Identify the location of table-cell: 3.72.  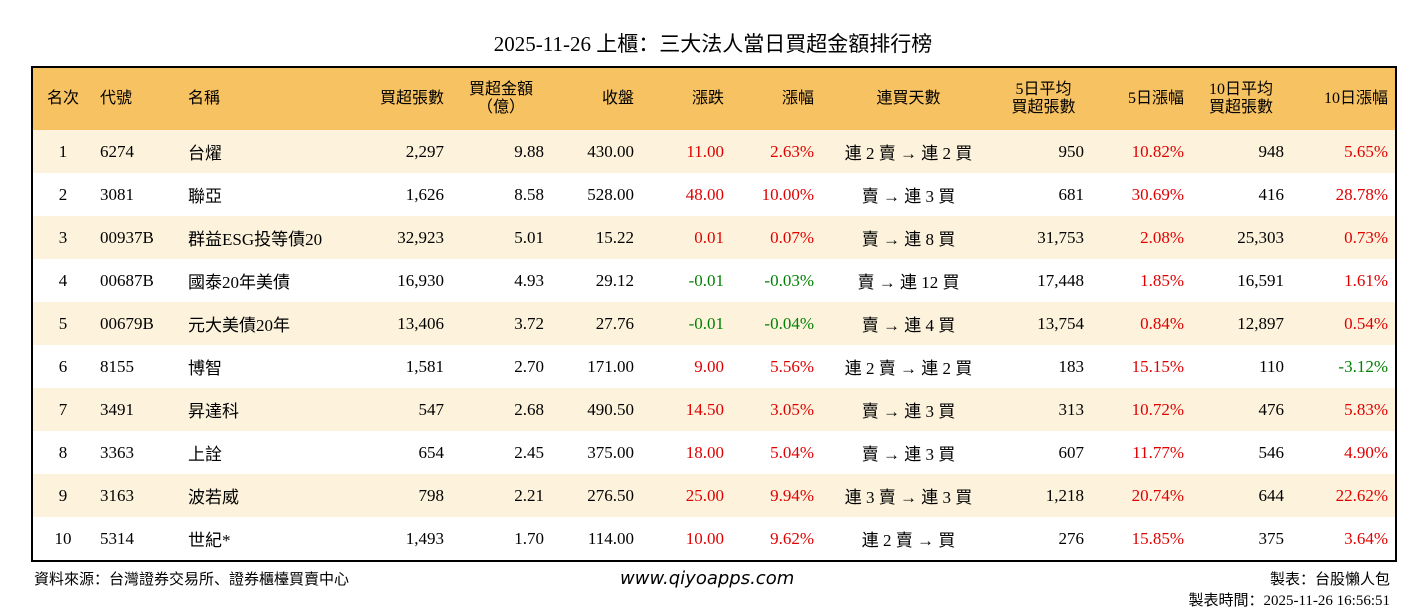
(501, 323).